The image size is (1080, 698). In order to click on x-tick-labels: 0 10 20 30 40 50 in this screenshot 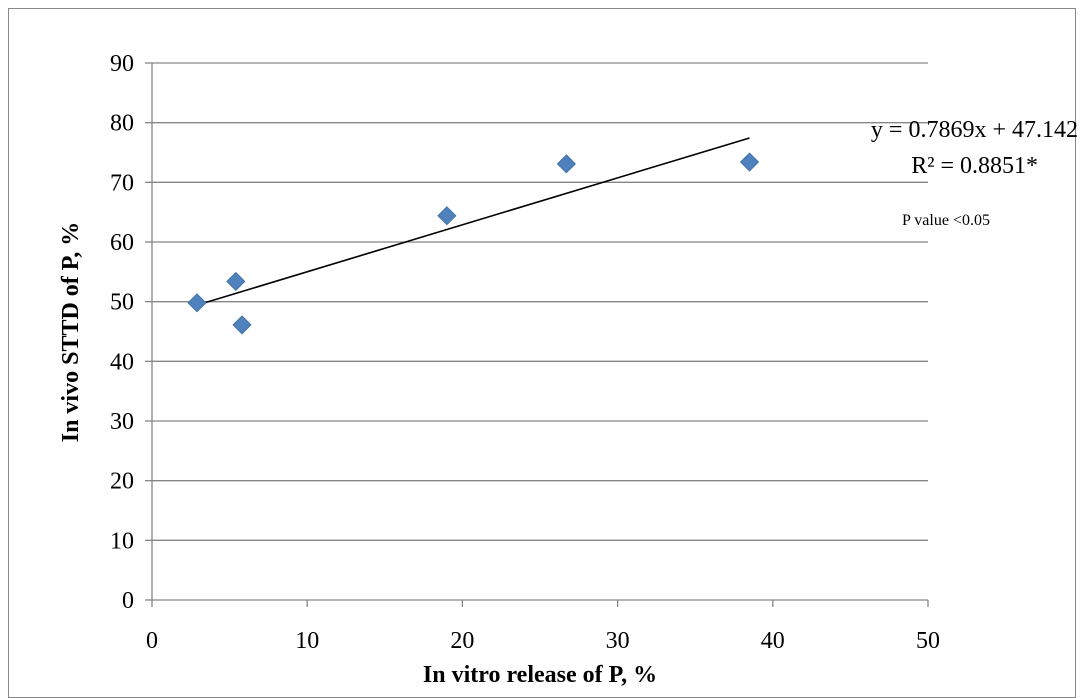, I will do `click(543, 641)`.